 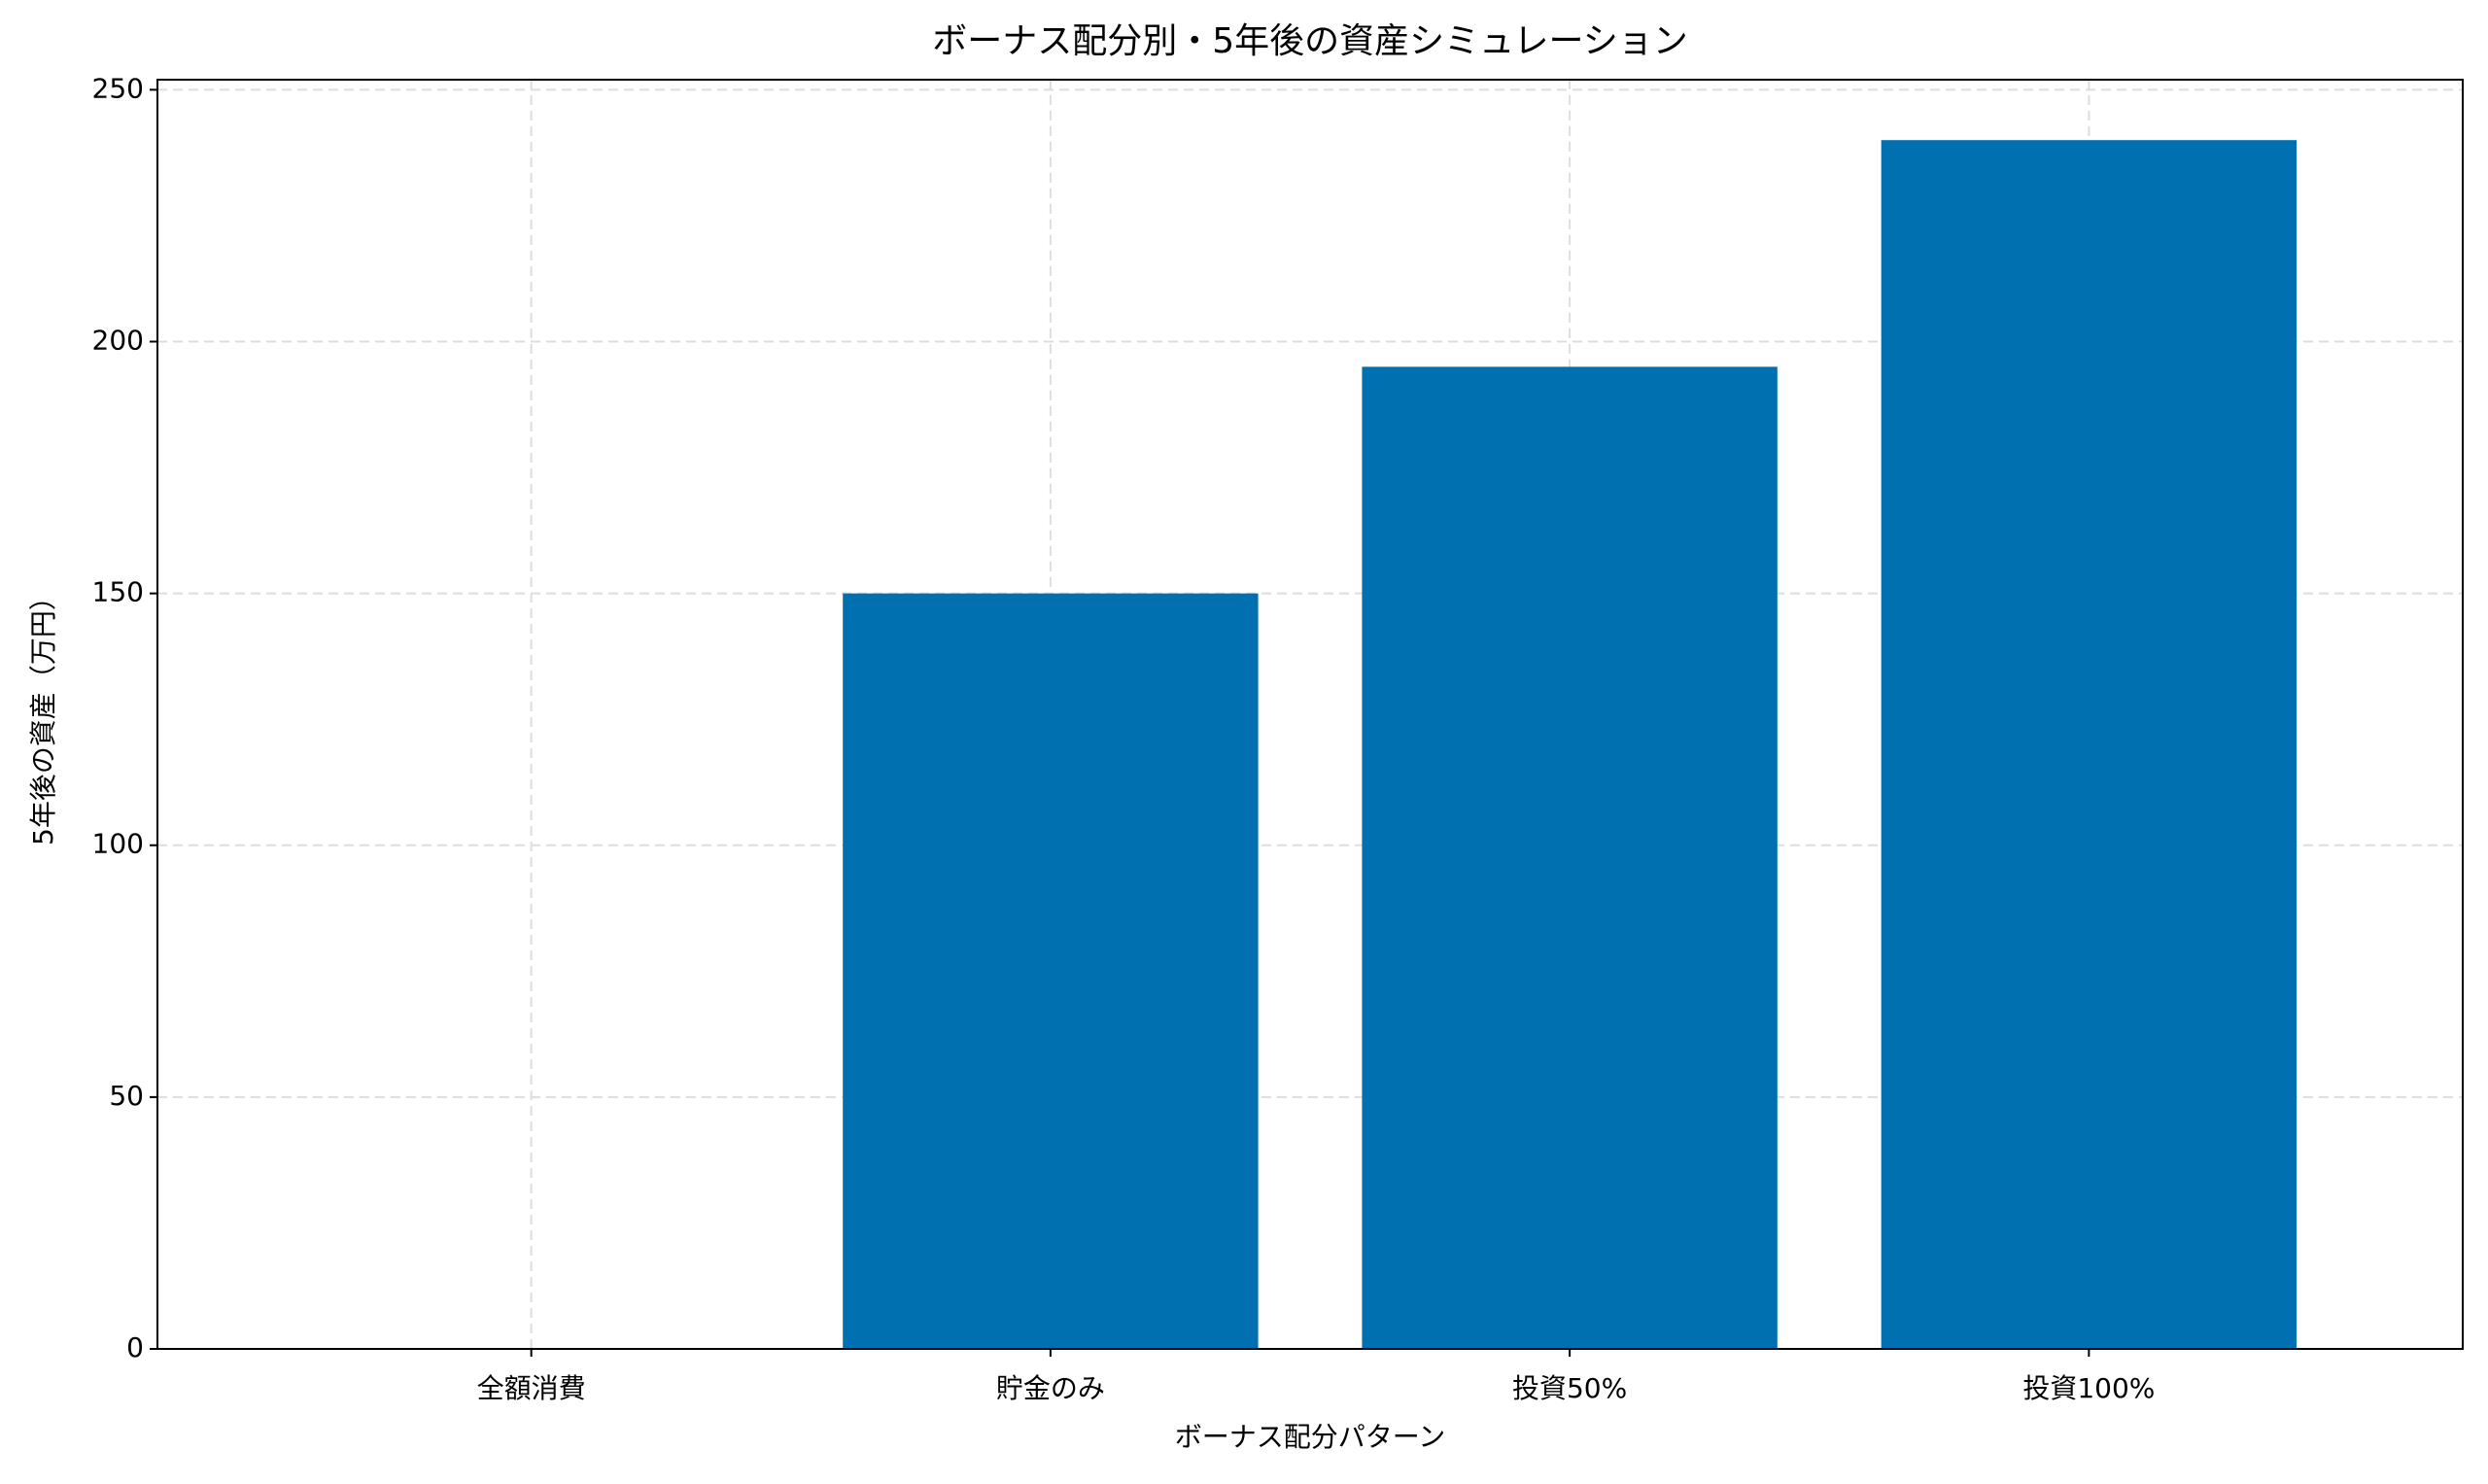 What do you see at coordinates (118, 592) in the screenshot?
I see `y-tick-label: 150` at bounding box center [118, 592].